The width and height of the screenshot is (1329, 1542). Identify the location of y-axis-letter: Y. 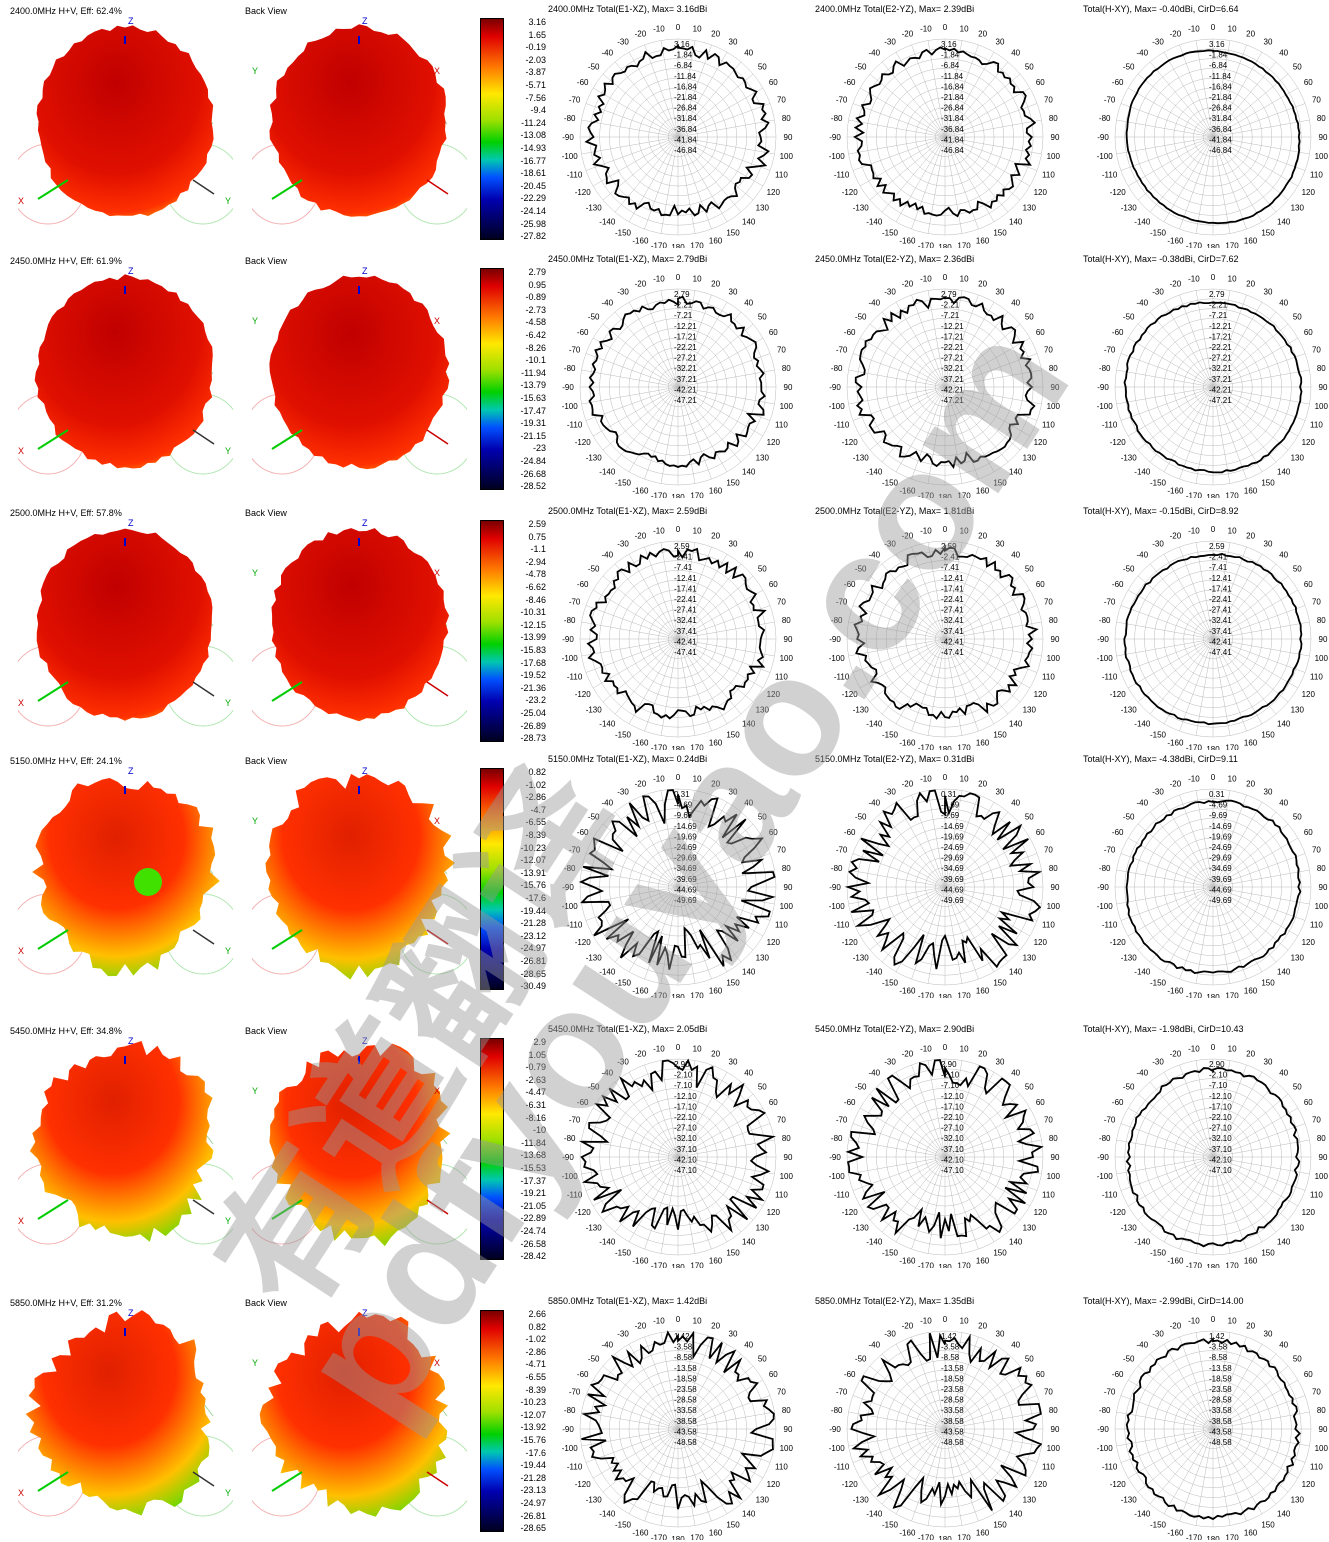
(228, 951).